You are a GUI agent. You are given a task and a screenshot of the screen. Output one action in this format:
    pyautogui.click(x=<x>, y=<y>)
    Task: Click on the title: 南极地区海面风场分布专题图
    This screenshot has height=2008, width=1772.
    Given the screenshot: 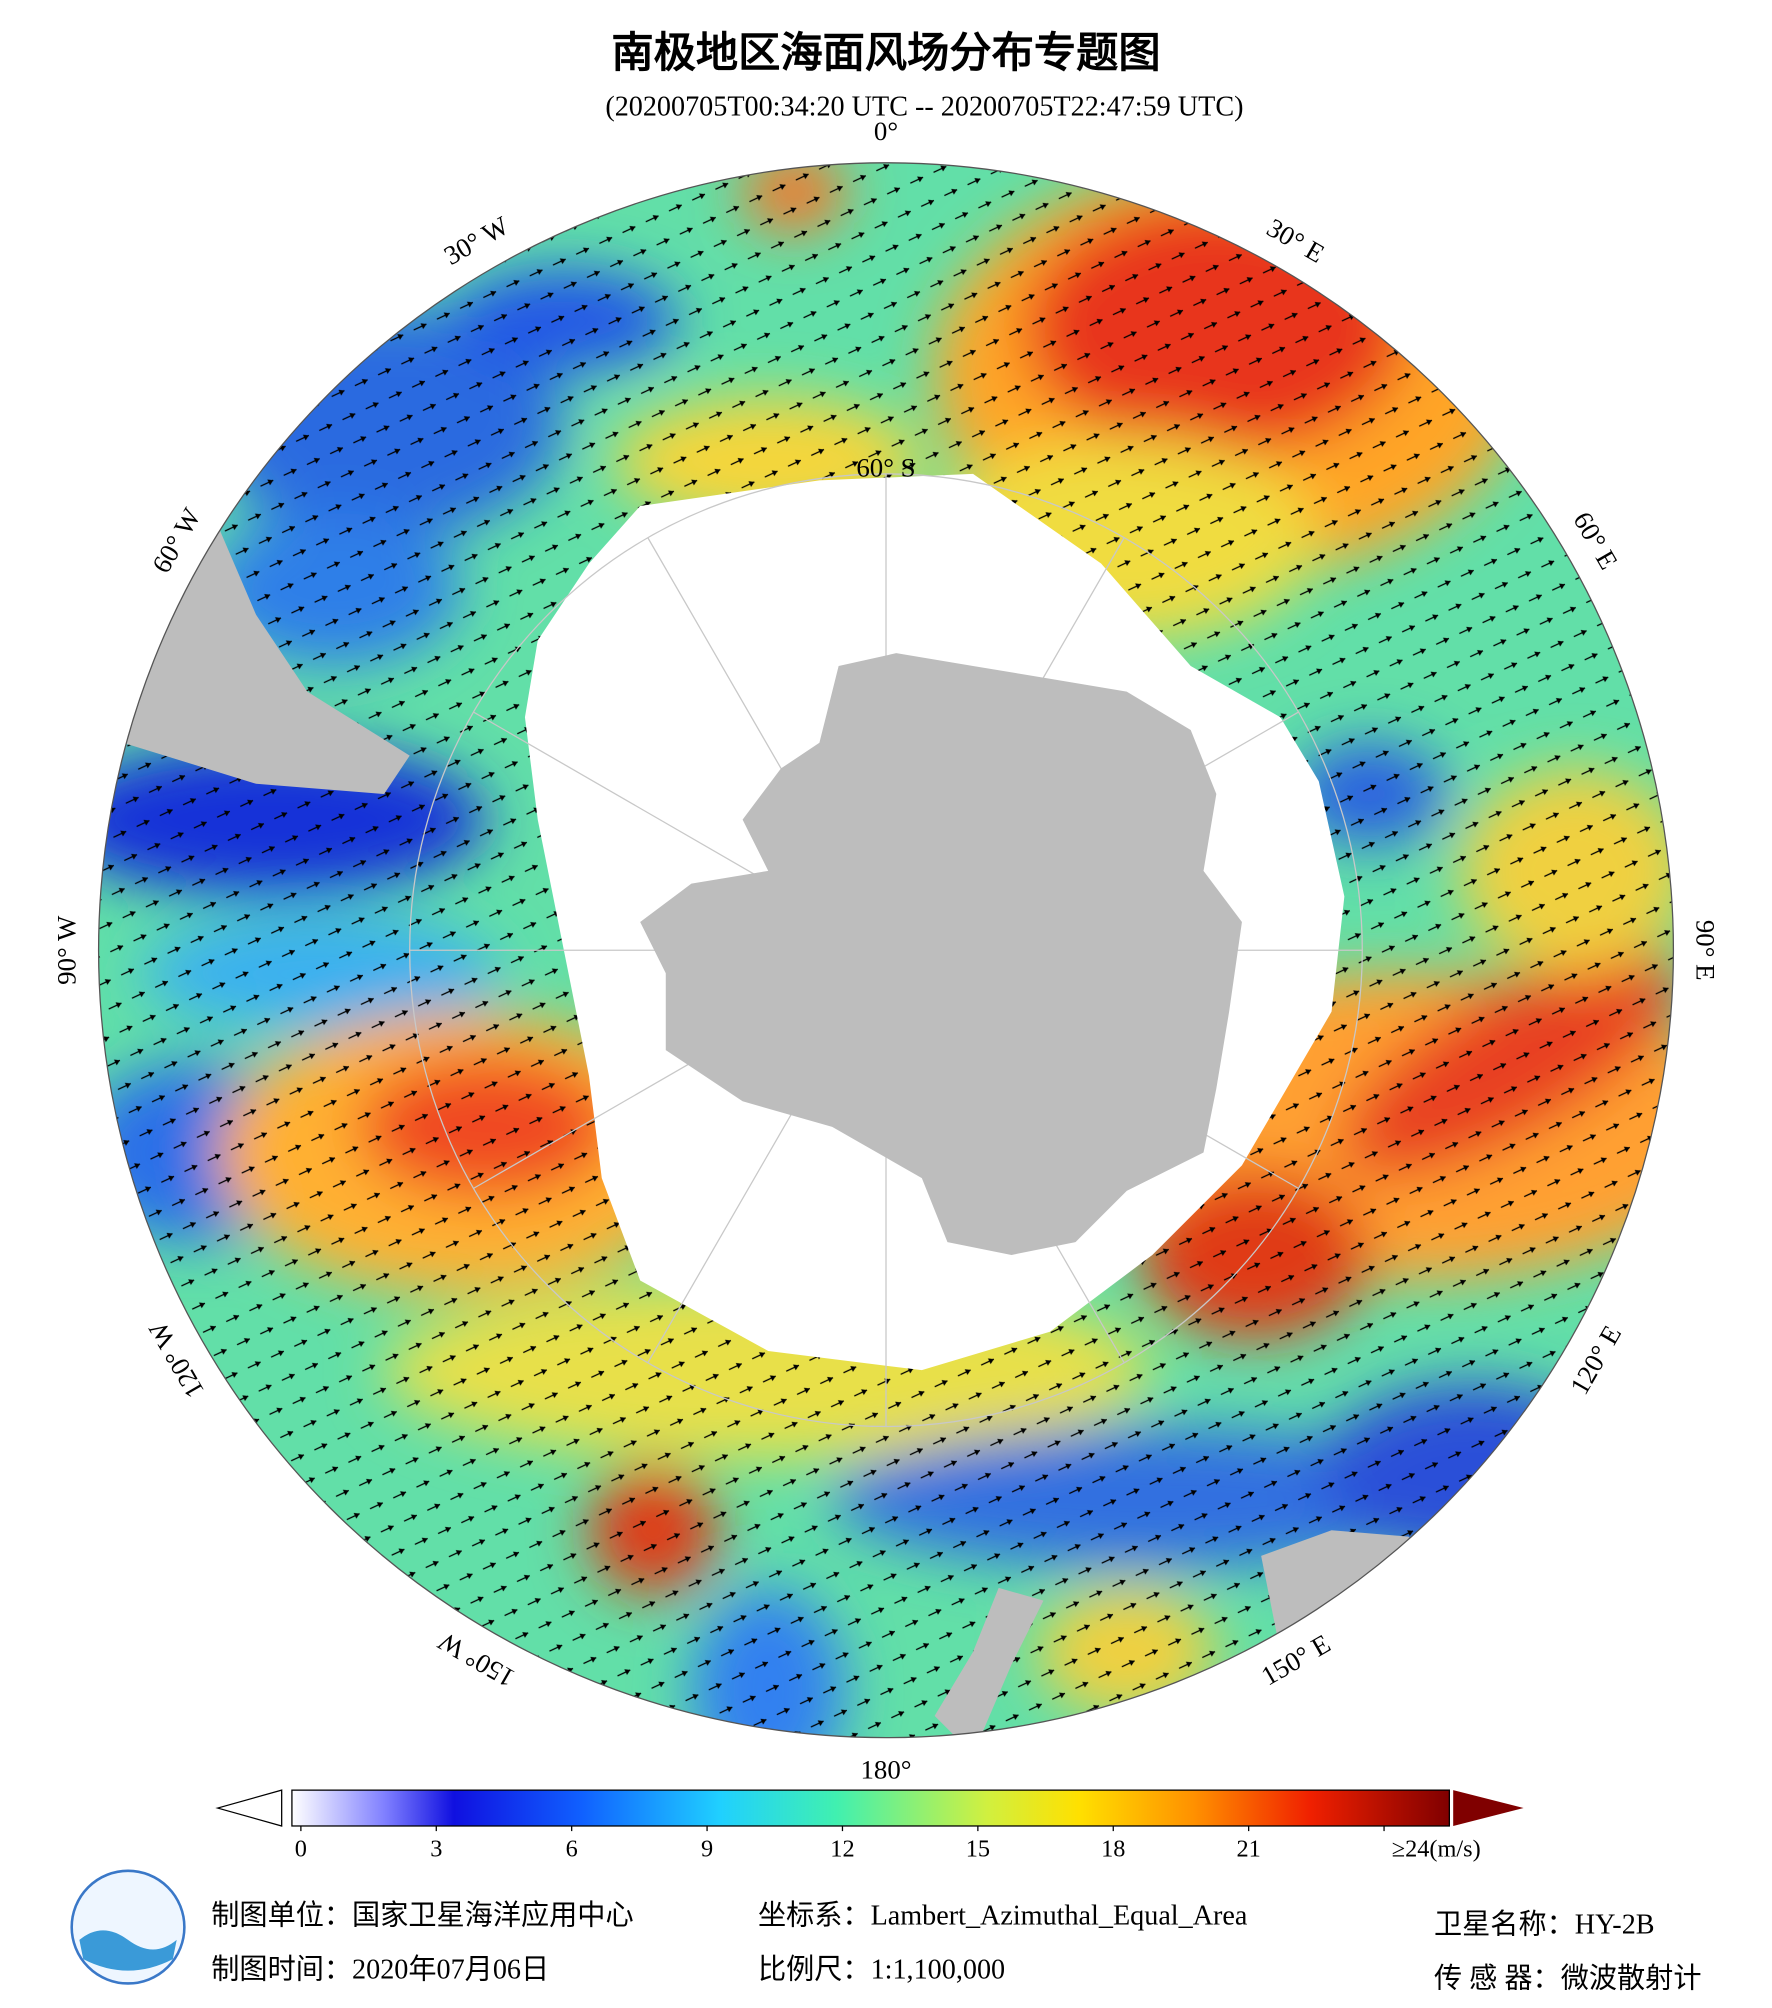 What is the action you would take?
    pyautogui.click(x=885, y=53)
    